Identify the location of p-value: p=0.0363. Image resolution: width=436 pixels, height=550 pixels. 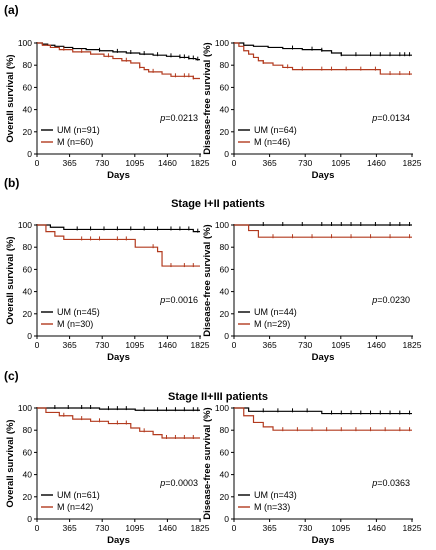
(390, 483).